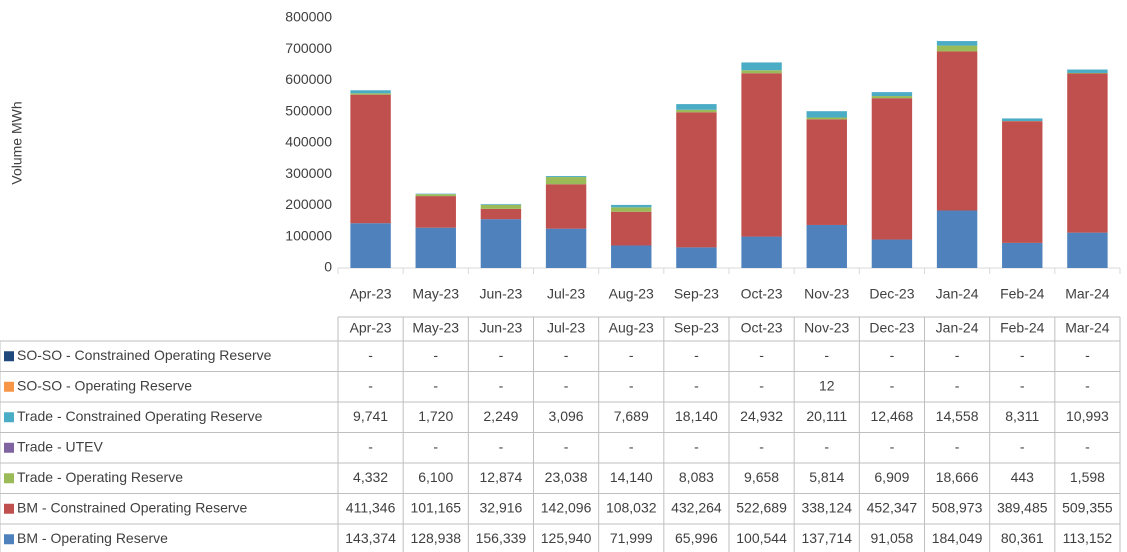 This screenshot has width=1127, height=552. What do you see at coordinates (631, 538) in the screenshot?
I see `table-cell: 71,999` at bounding box center [631, 538].